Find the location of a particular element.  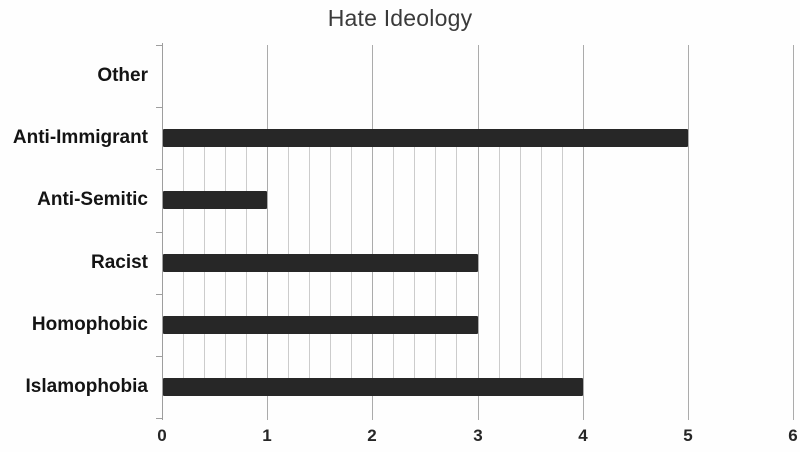

x-tick-label: 2 is located at coordinates (372, 435).